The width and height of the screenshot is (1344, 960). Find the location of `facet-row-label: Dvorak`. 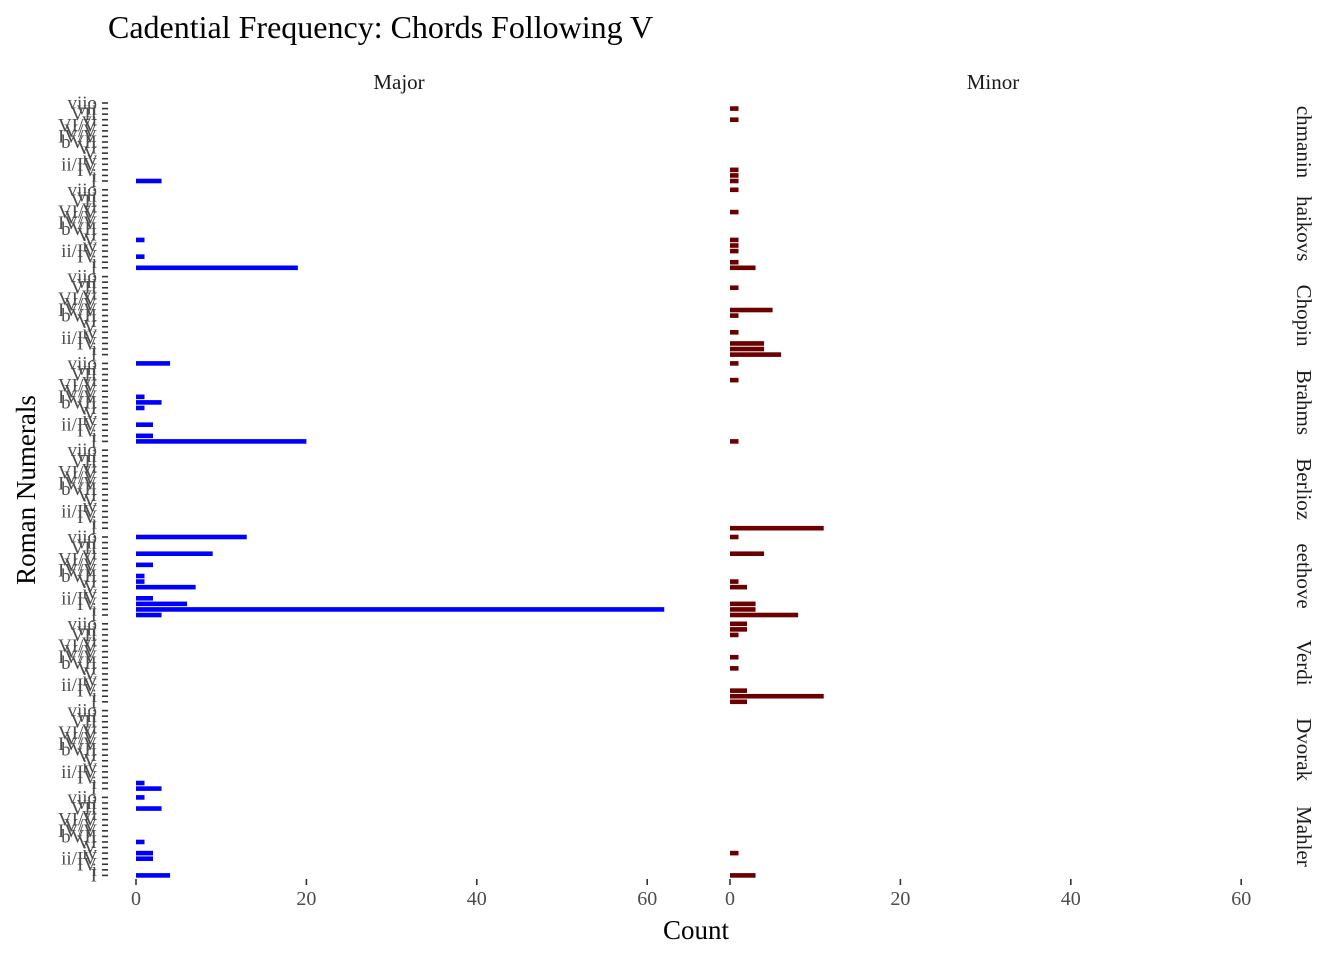

facet-row-label: Dvorak is located at coordinates (1304, 749).